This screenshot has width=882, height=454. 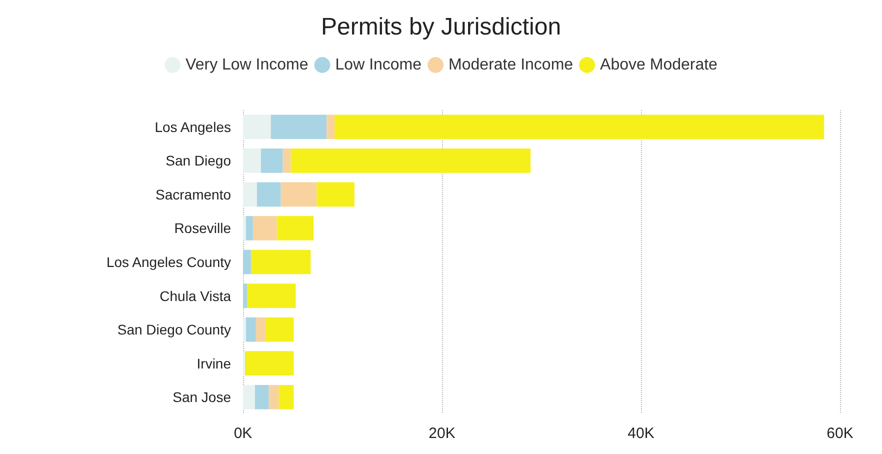 What do you see at coordinates (511, 65) in the screenshot?
I see `legend-label: Moderate Income` at bounding box center [511, 65].